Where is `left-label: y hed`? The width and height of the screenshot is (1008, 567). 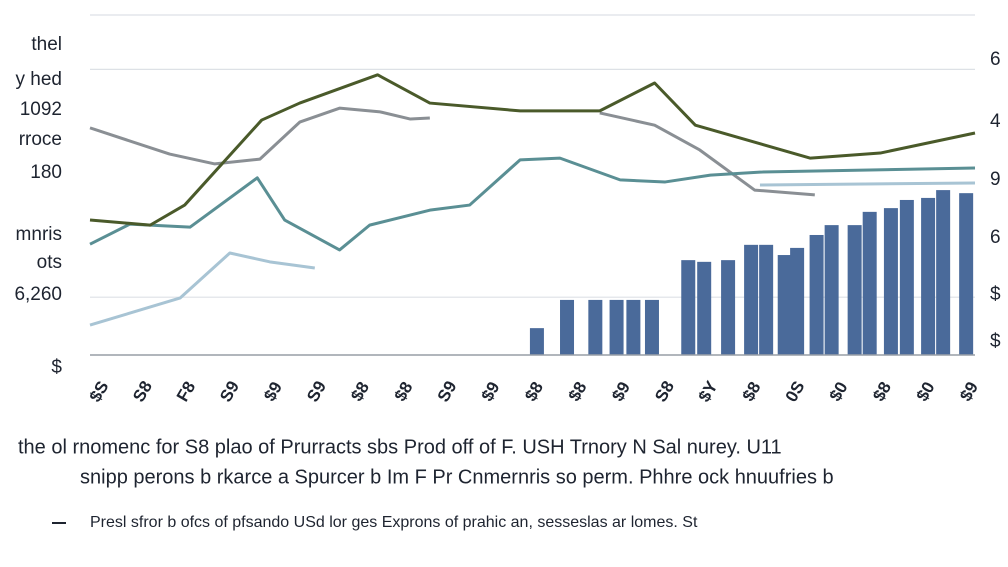
left-label: y hed is located at coordinates (39, 79).